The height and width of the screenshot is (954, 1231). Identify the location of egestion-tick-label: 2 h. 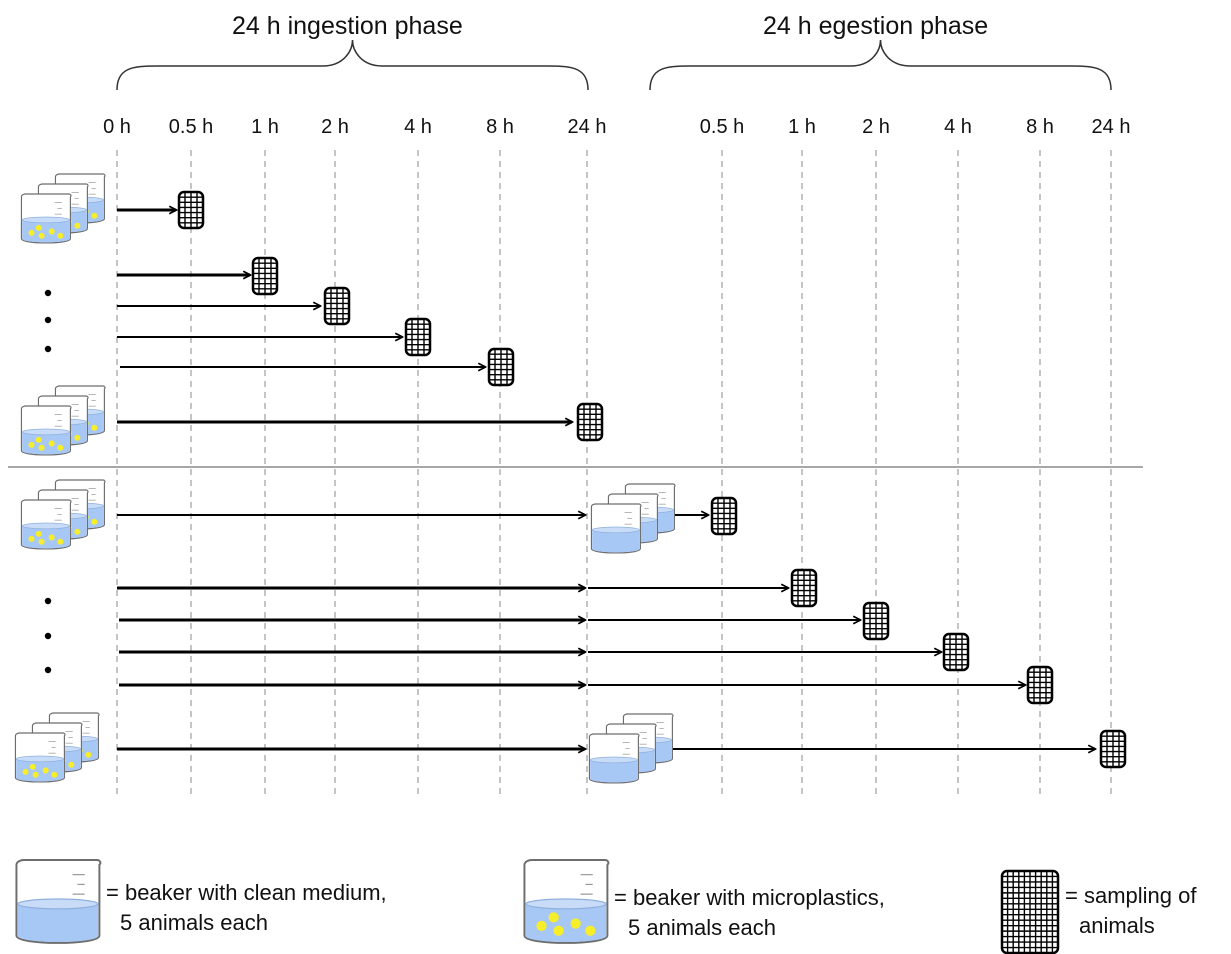
(876, 127).